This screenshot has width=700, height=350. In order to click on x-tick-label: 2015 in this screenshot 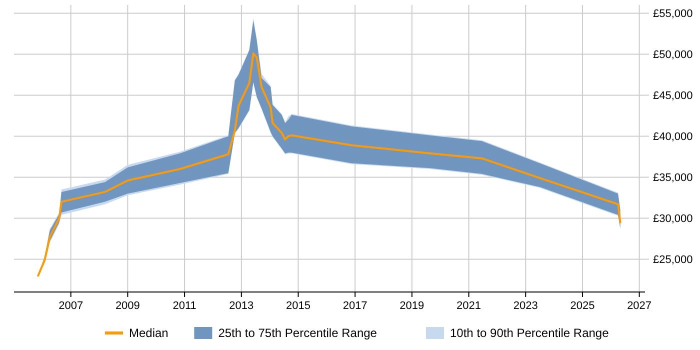, I will do `click(298, 306)`.